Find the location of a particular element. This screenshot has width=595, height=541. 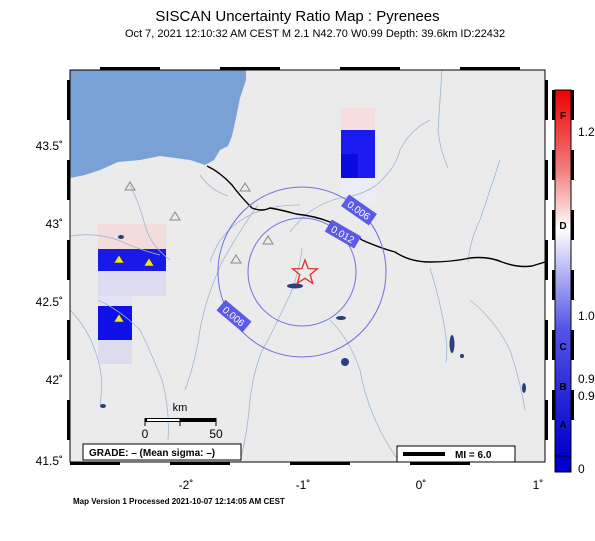

scale-zero: 0 is located at coordinates (145, 434).